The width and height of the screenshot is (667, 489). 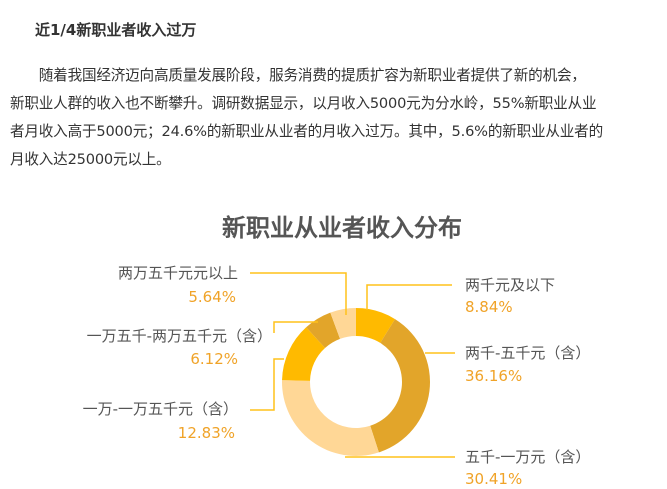 I want to click on paragraph-line: 随着我国经济迈向高质量发展阶段，服务消费的提质扩容为新职业者提供了新的机会，, so click(x=298, y=75).